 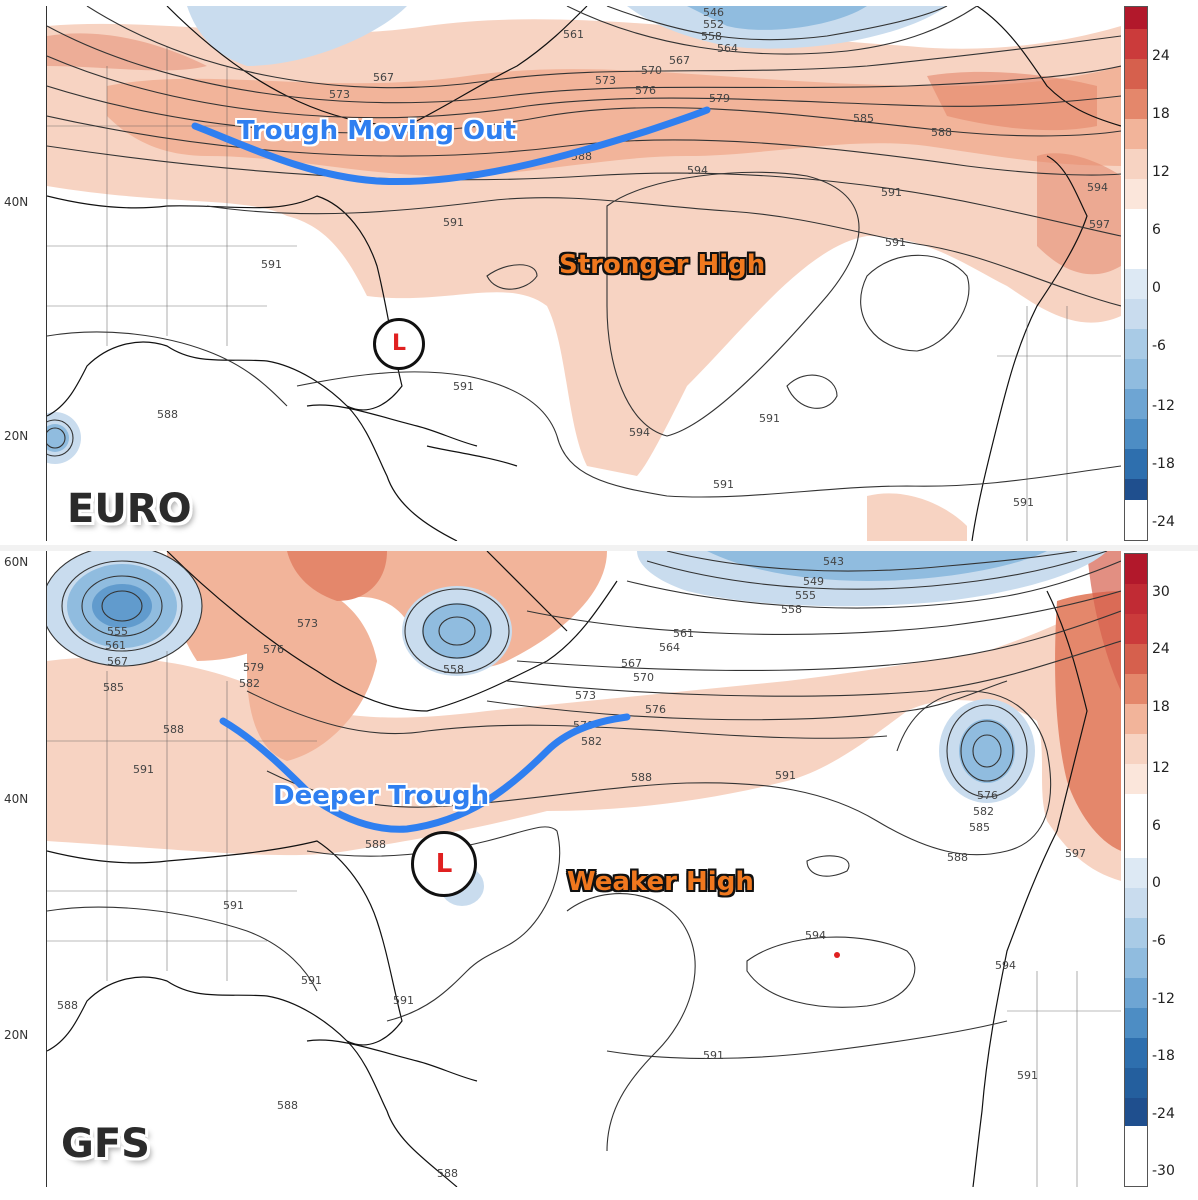 I want to click on euro-cb-tick-m24: -24, so click(x=1163, y=522).